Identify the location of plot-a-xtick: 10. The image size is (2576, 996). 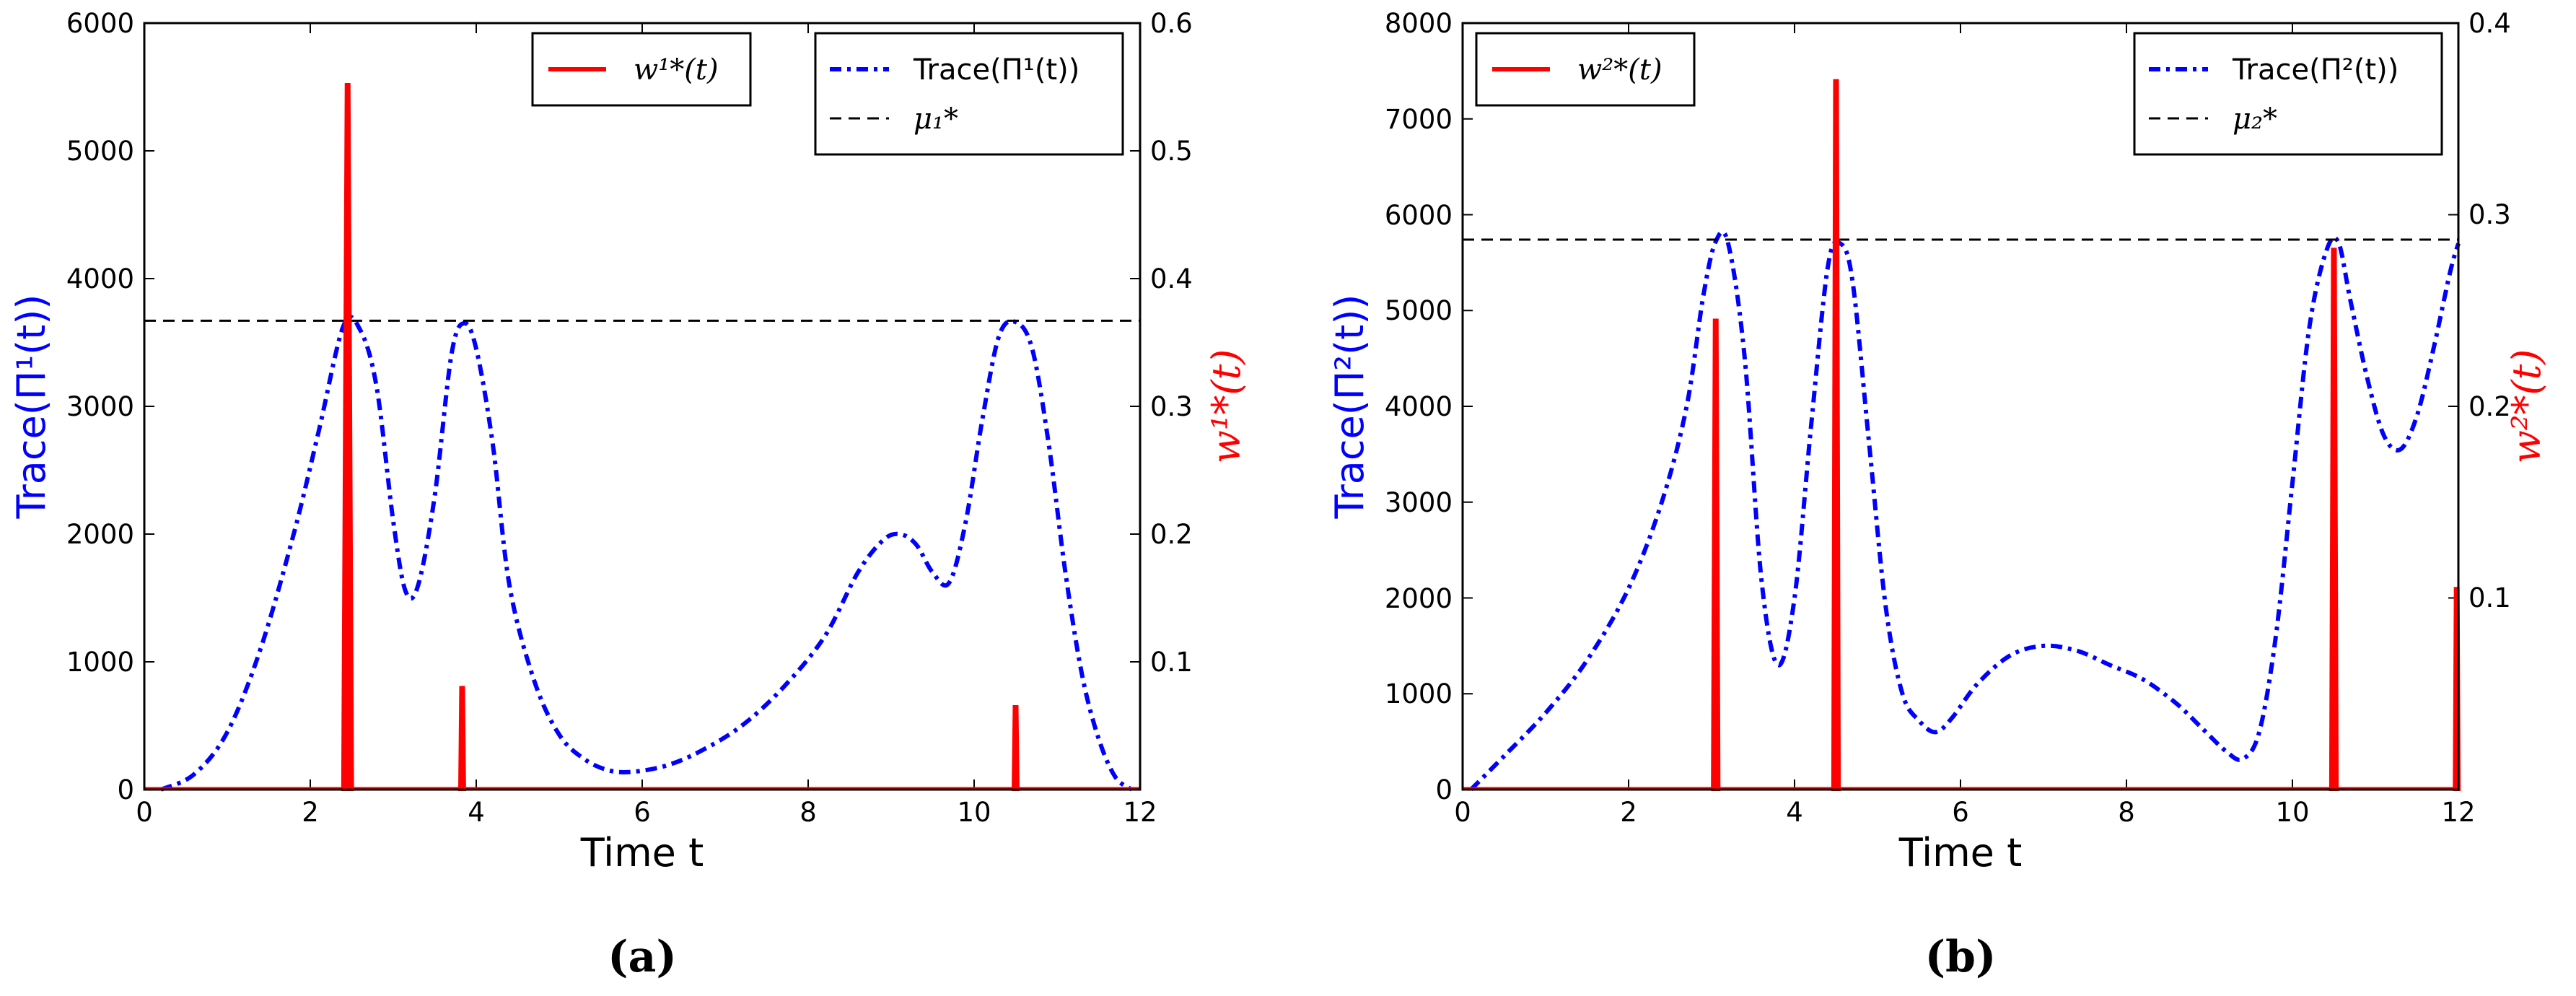
(974, 812).